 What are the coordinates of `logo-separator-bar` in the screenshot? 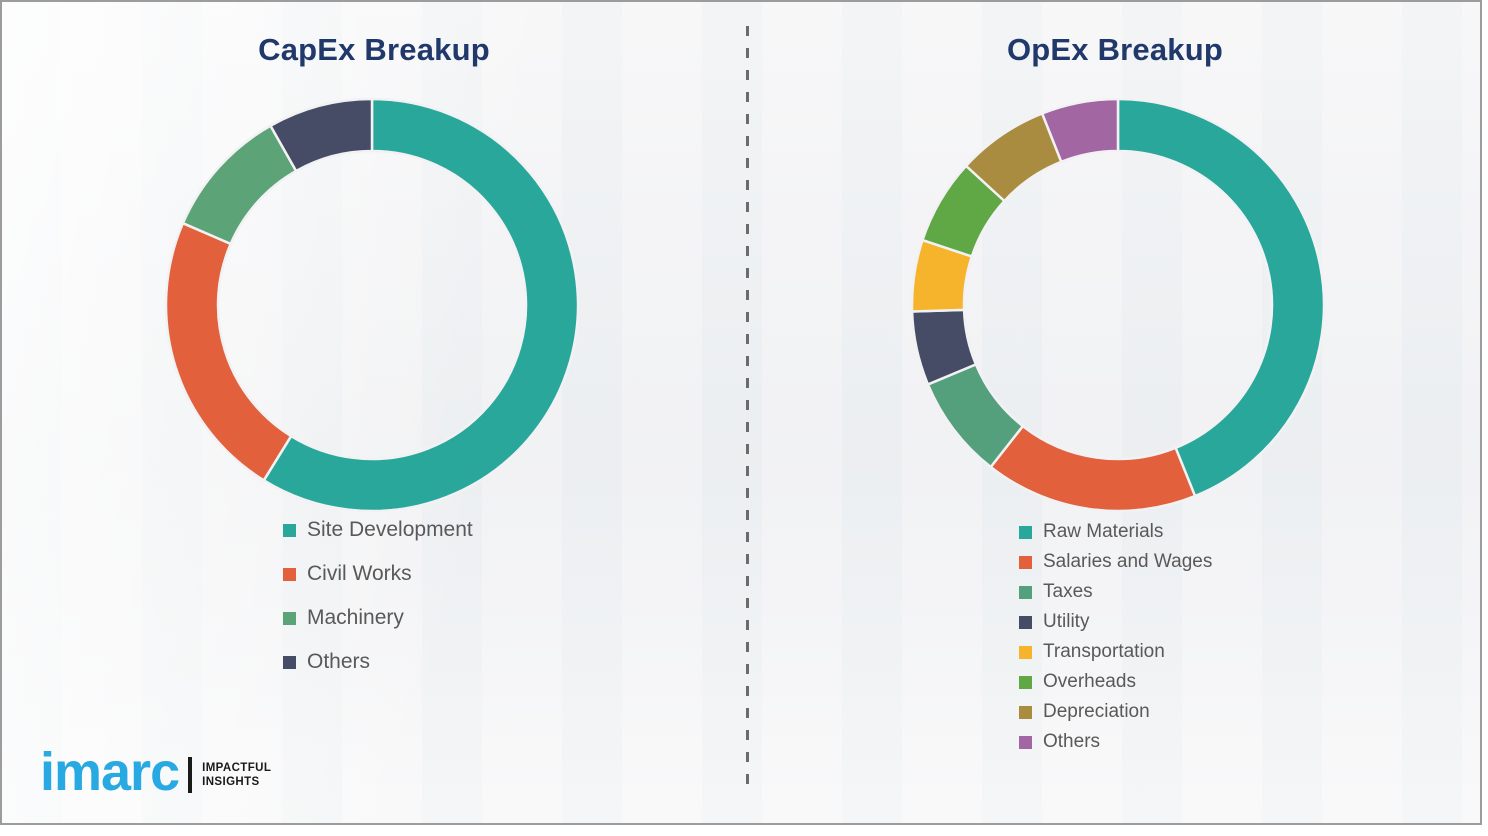 It's located at (190, 775).